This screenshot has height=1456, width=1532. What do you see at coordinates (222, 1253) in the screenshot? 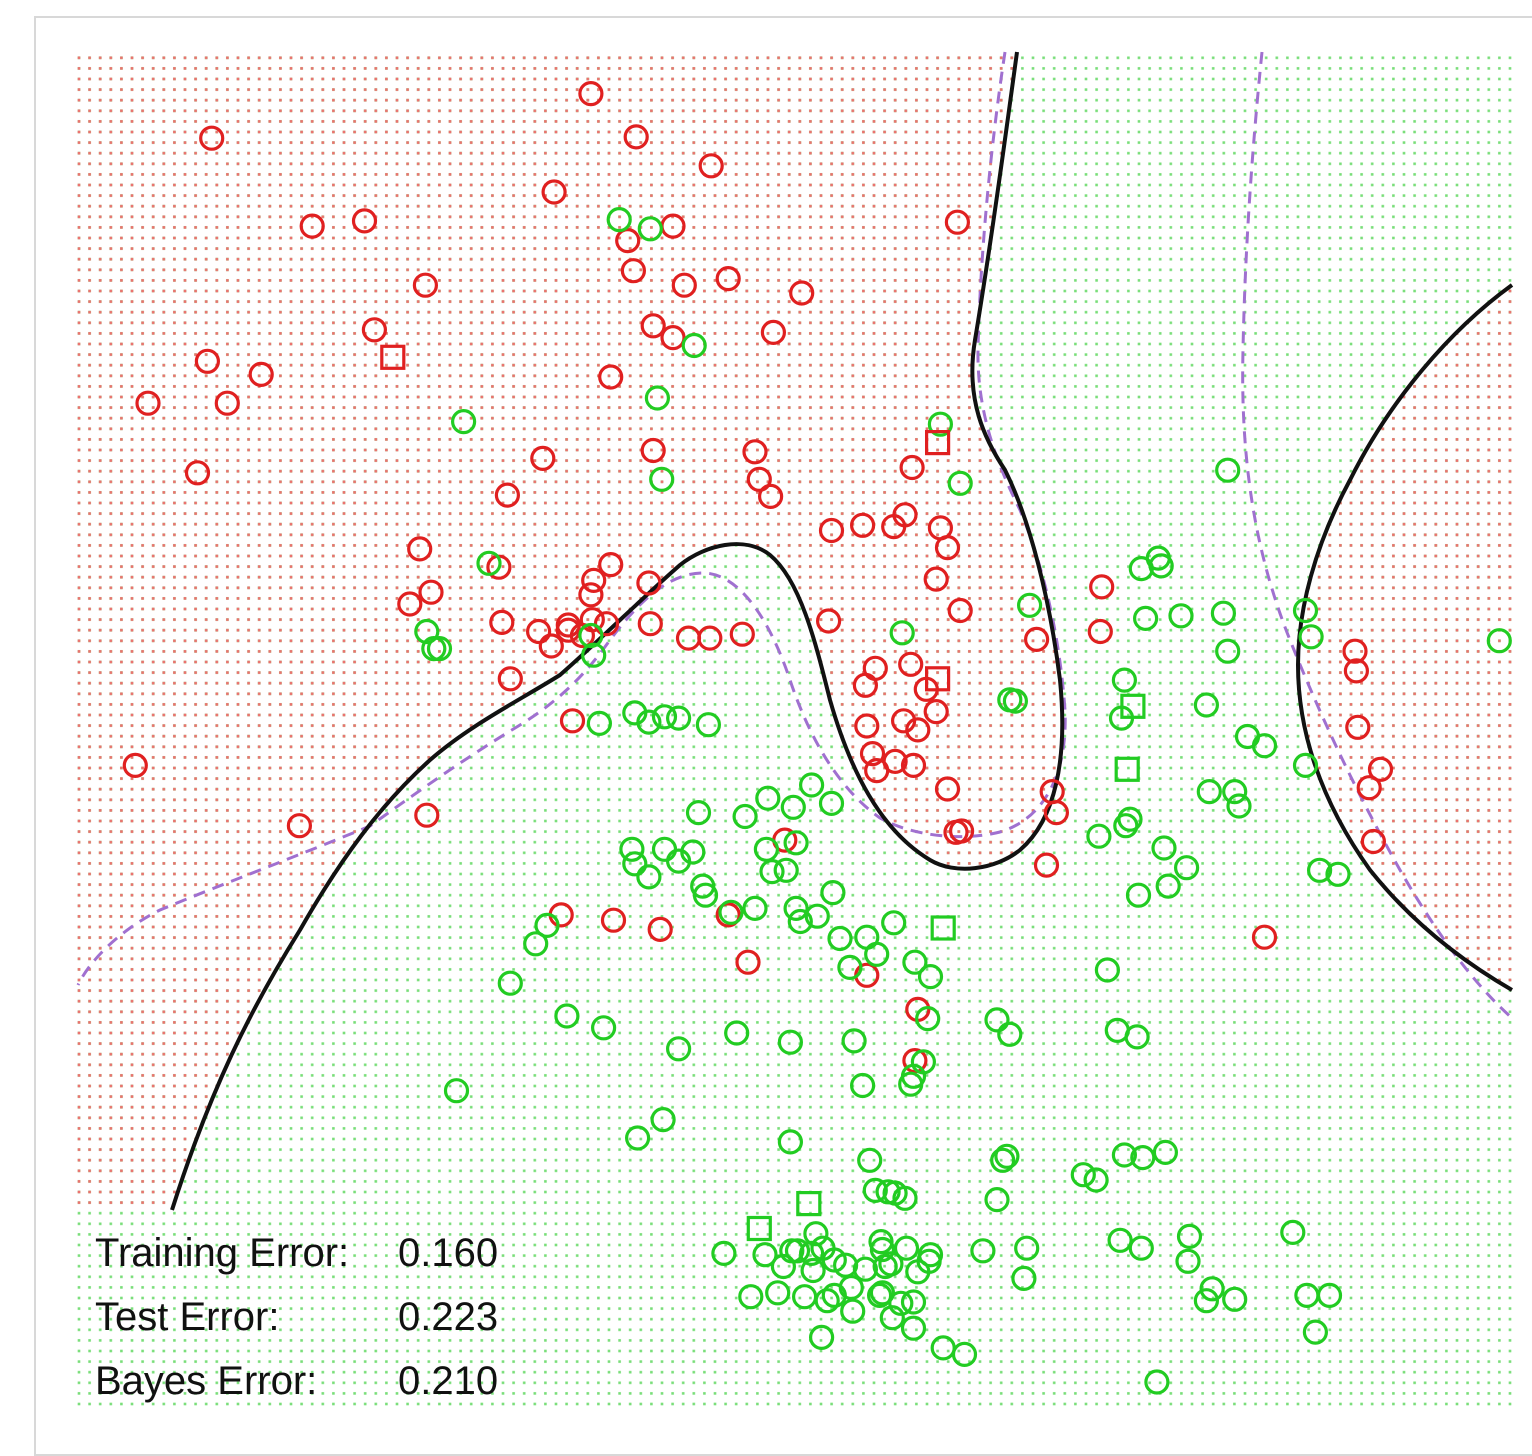
I see `training-error-label: Training Error:` at bounding box center [222, 1253].